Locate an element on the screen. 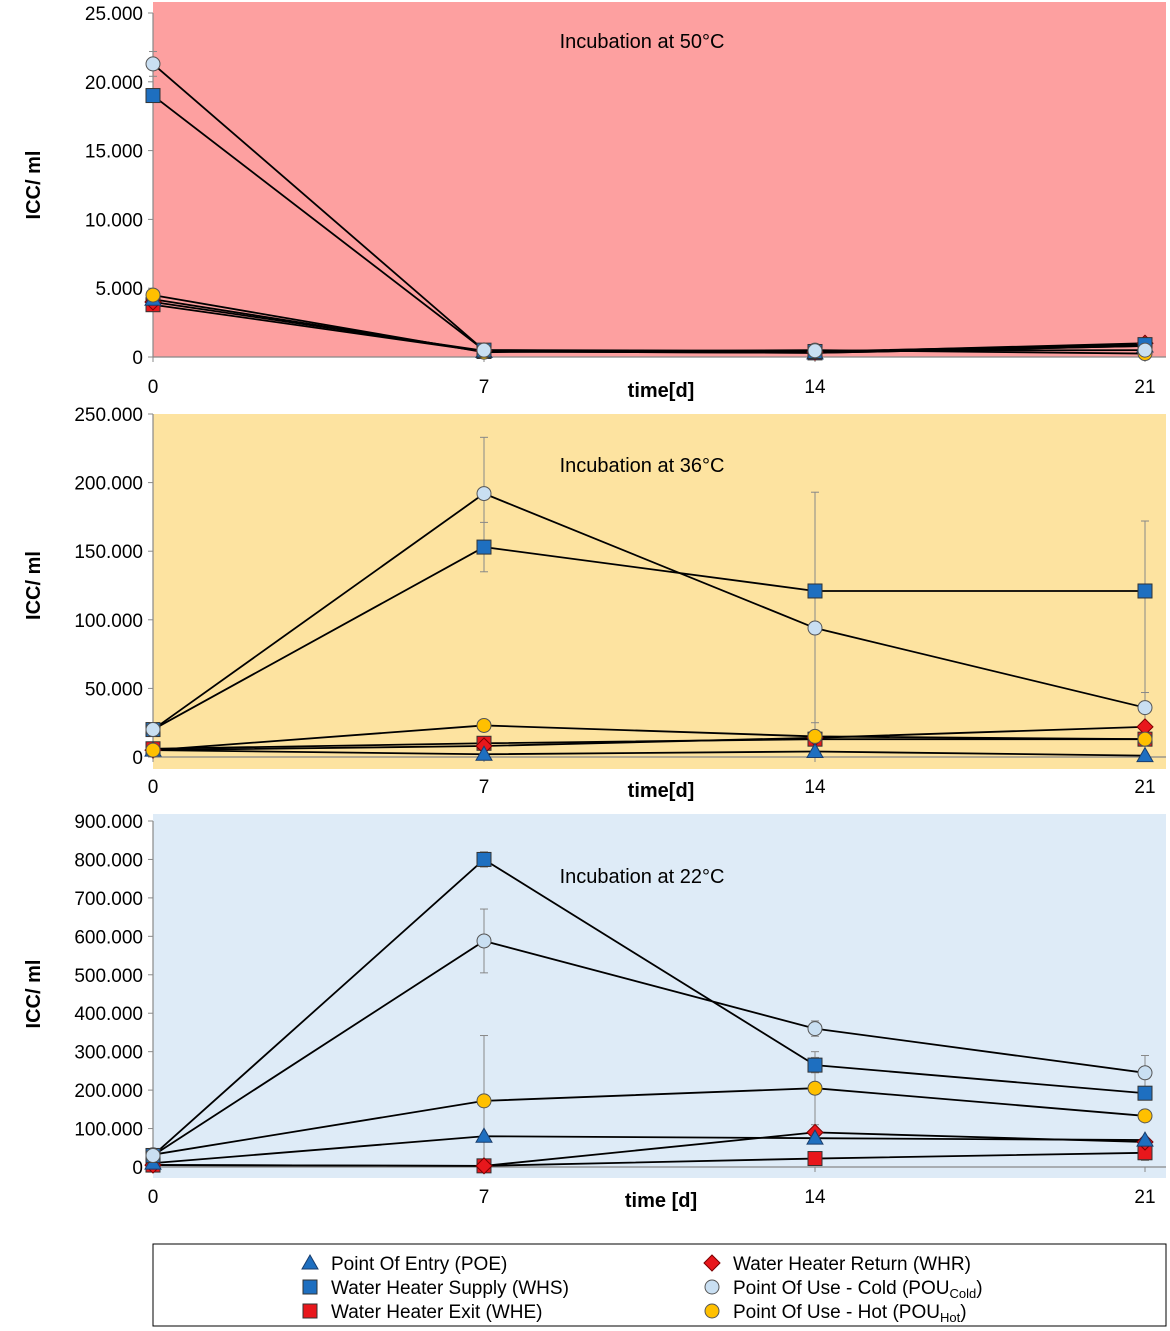 The width and height of the screenshot is (1170, 1331). panel-title: Incubation at 22°C is located at coordinates (642, 877).